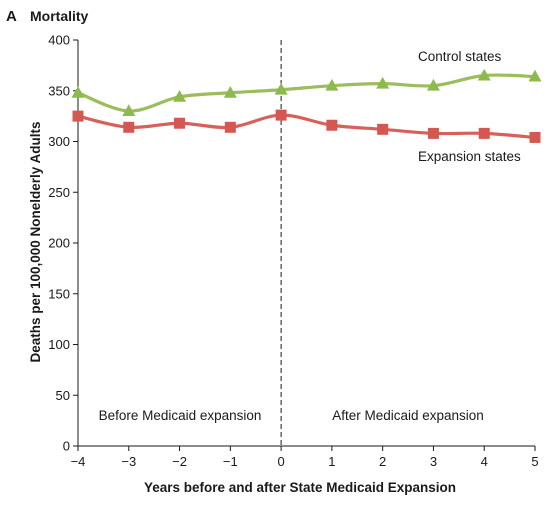 The width and height of the screenshot is (552, 506). I want to click on legend-label-expansion: Expansion states, so click(469, 156).